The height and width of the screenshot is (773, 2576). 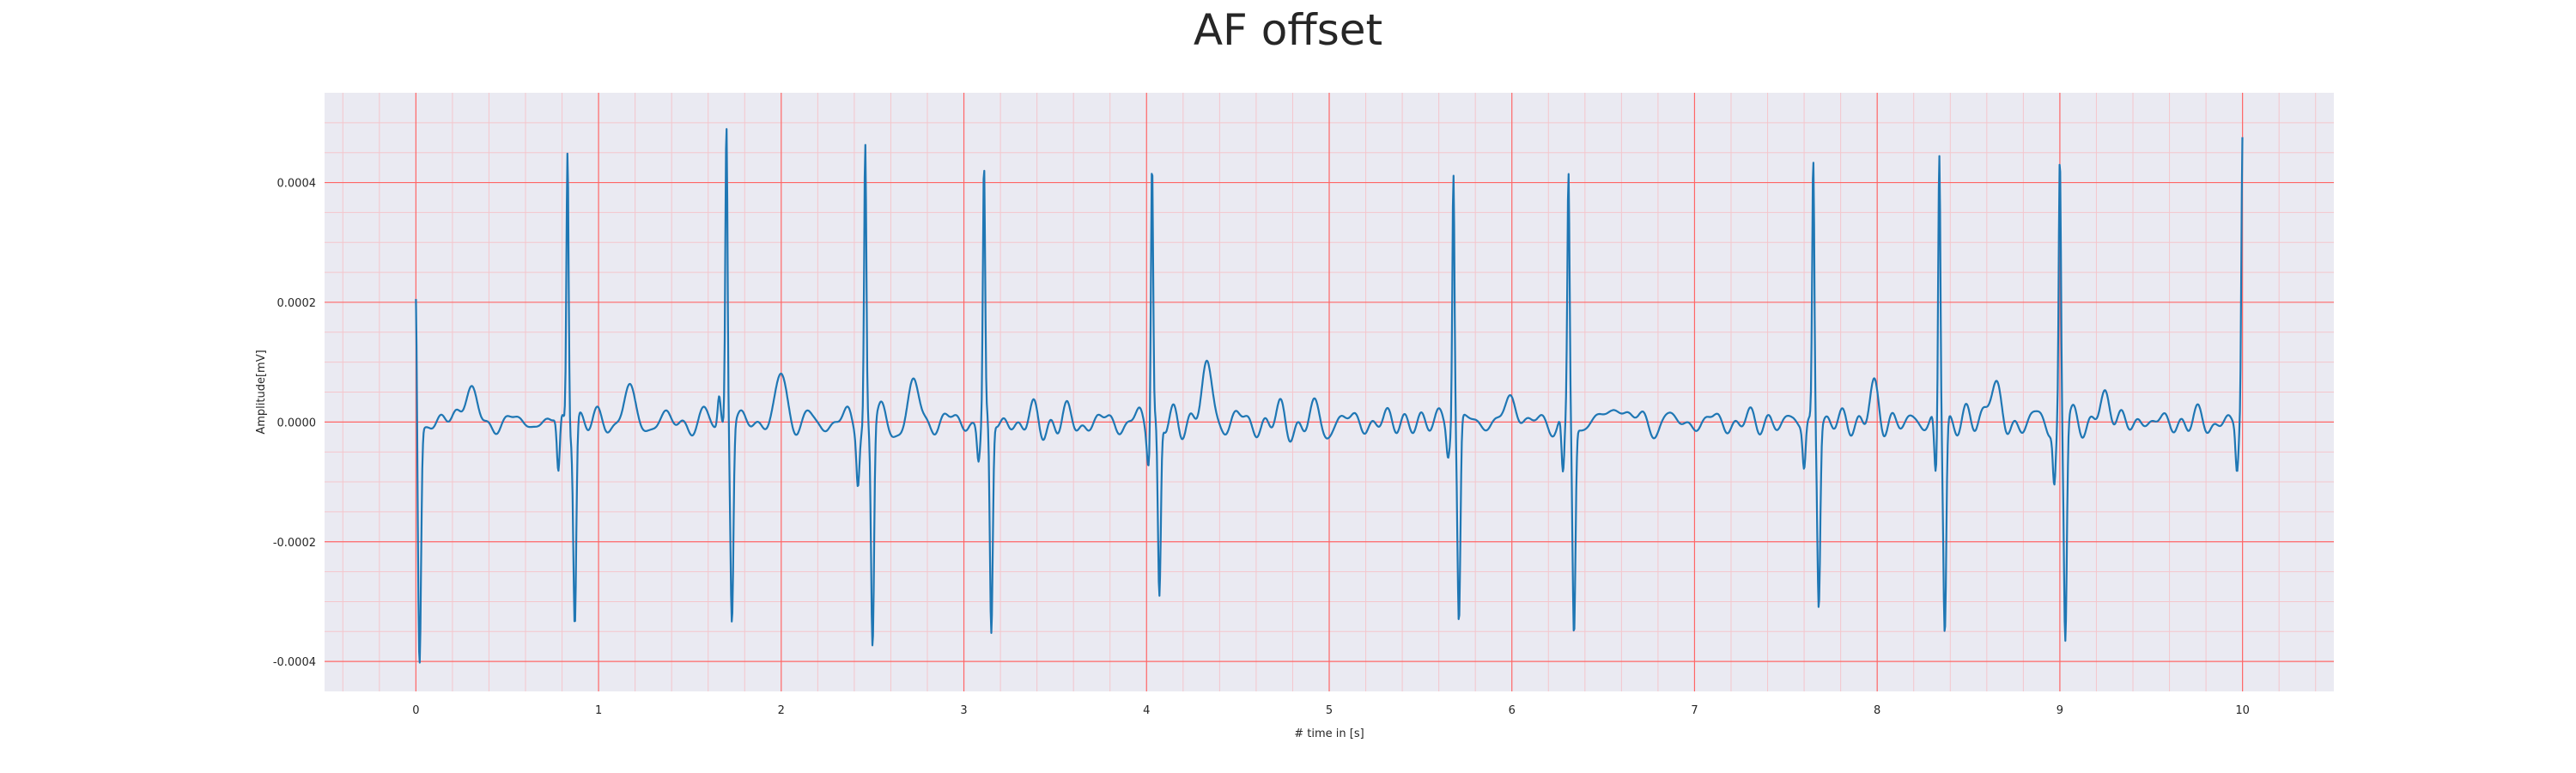 I want to click on x-tick-label: 5, so click(x=1330, y=710).